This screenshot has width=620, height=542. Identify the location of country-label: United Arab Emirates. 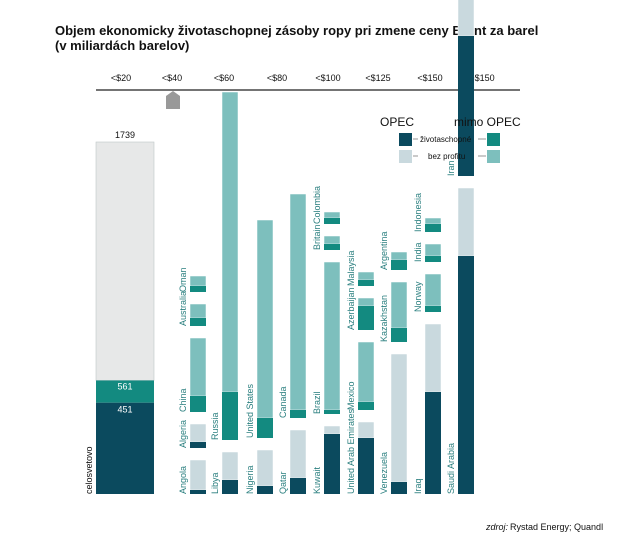
(351, 451).